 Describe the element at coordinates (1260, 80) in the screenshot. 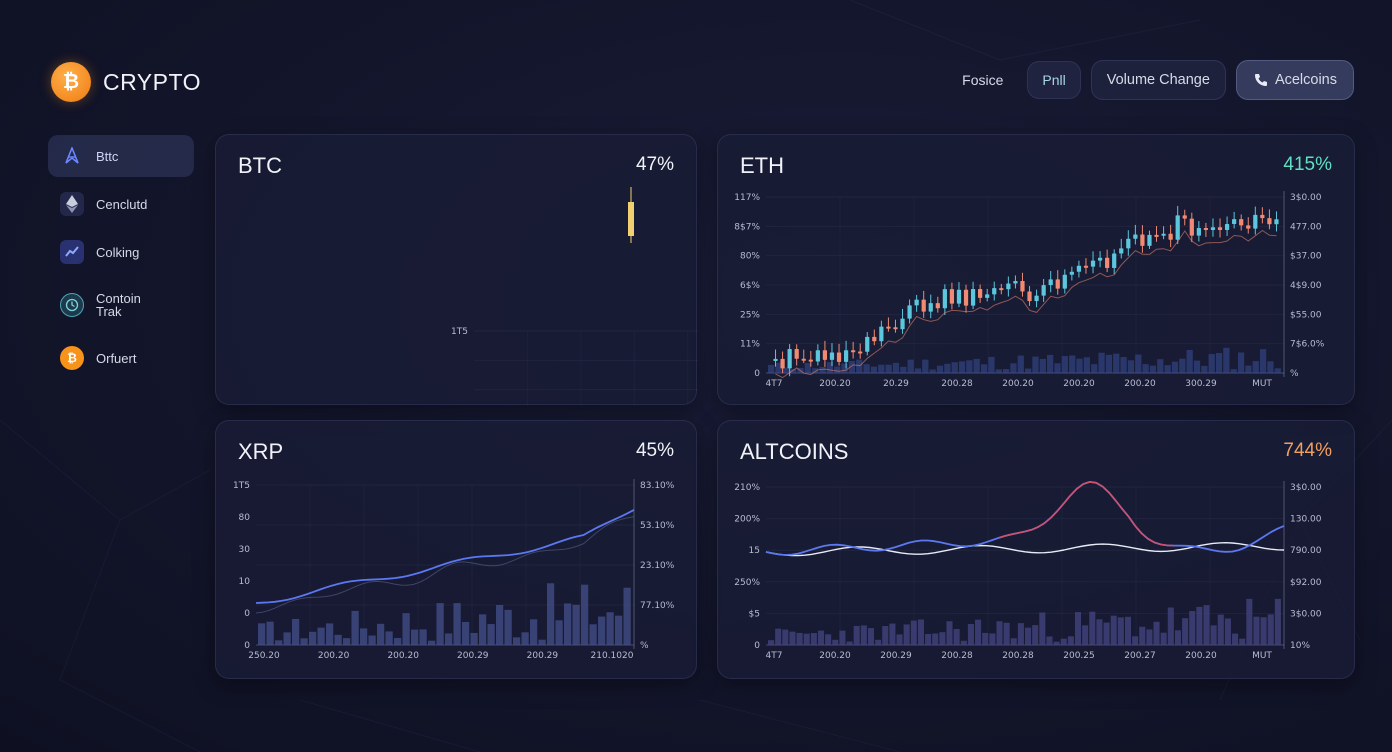

I see `phone-icon` at that location.